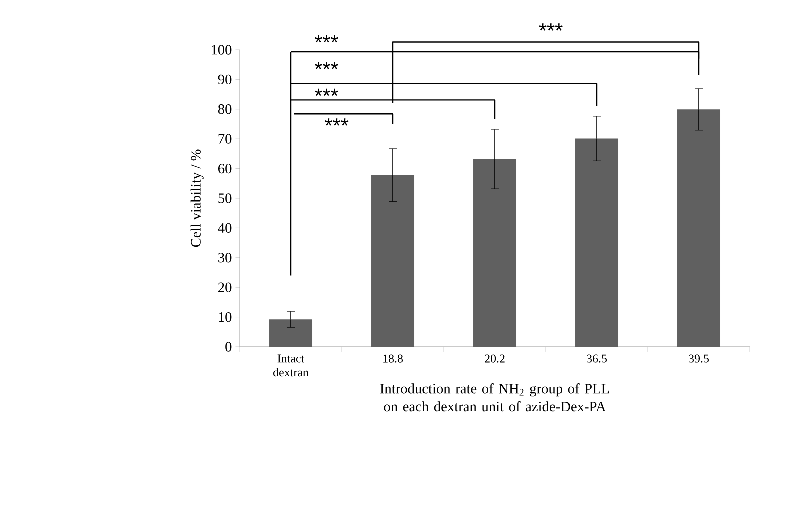  Describe the element at coordinates (222, 50) in the screenshot. I see `y-tick-label: 100` at that location.